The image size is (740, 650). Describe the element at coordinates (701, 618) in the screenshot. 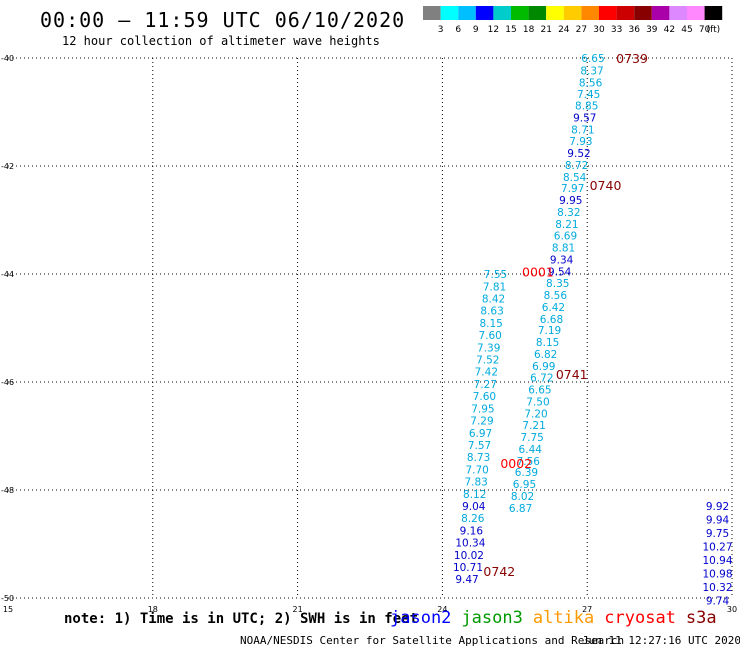

I see `mission-s3a: s3a` at that location.